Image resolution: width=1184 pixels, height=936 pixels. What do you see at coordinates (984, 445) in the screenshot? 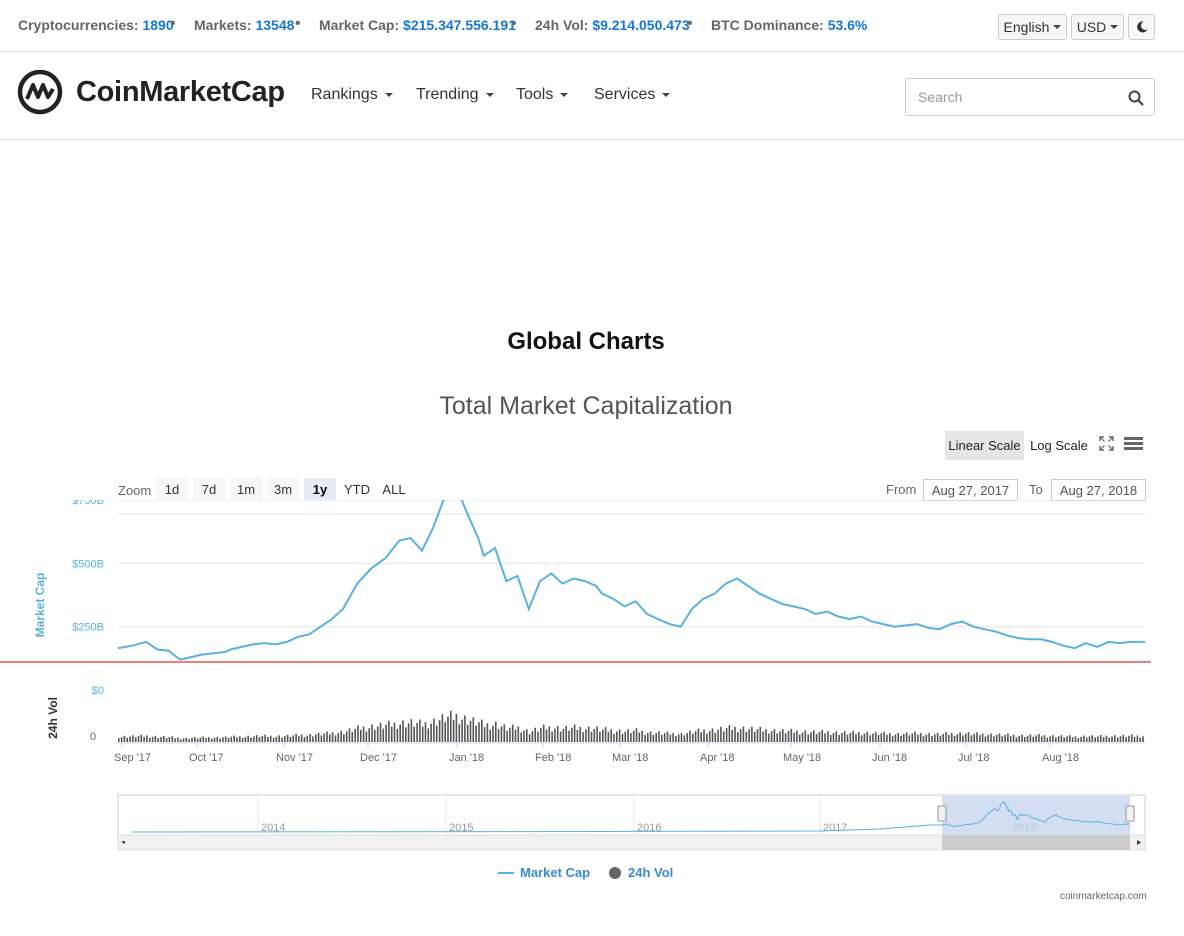
I see `linear-scale-button: Linear Scale` at bounding box center [984, 445].